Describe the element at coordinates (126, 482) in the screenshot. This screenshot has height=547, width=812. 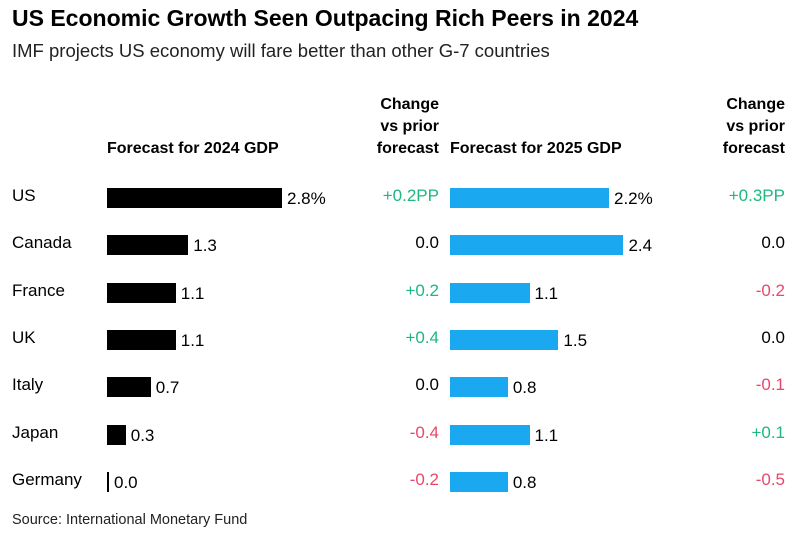
I see `value-label-2024-germany: 0.0` at that location.